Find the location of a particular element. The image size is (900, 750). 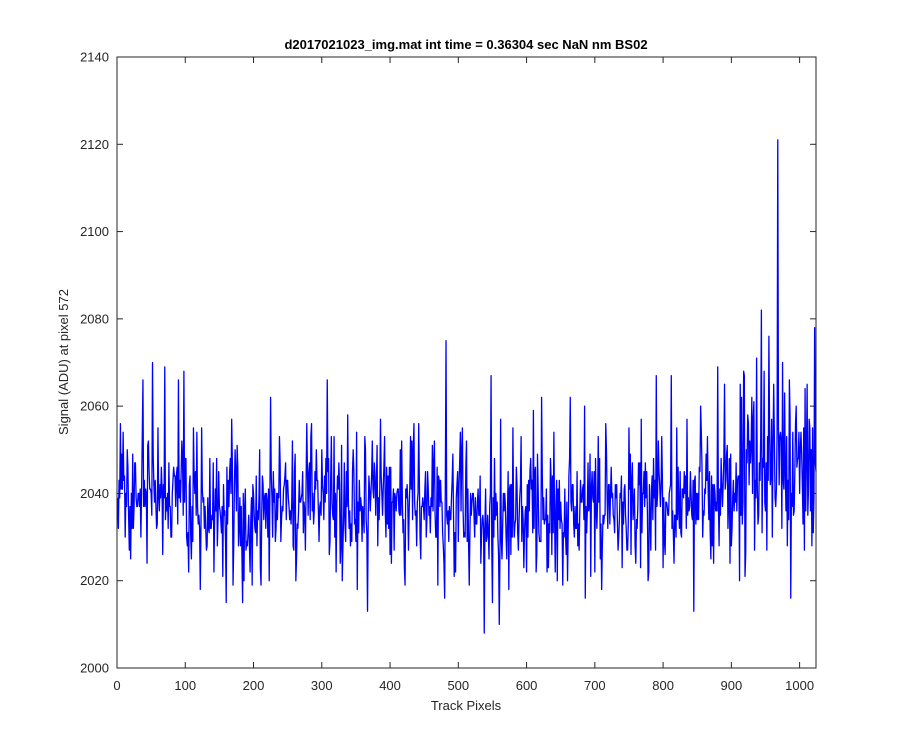

x-axis-label: Track Pixels is located at coordinates (466, 705).